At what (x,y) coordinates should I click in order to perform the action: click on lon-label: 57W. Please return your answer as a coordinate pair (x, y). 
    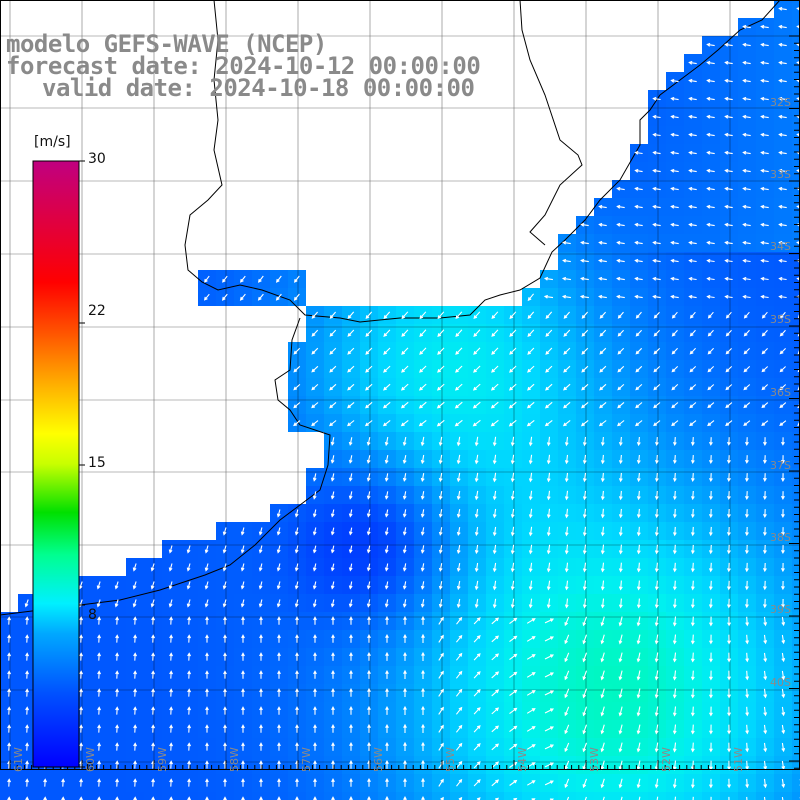
    Looking at the image, I should click on (306, 759).